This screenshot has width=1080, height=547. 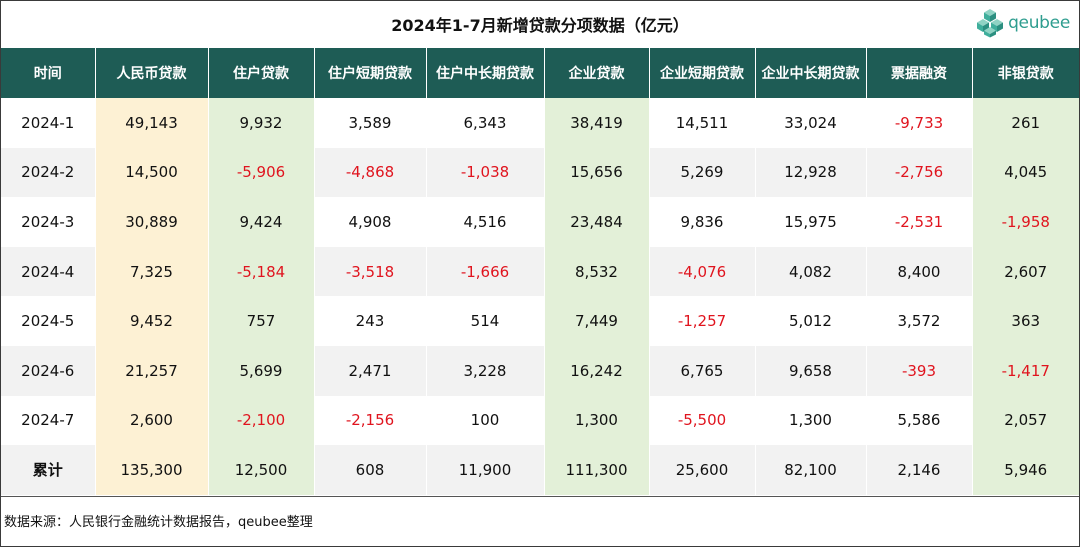 What do you see at coordinates (484, 222) in the screenshot?
I see `table-cell: 4,516` at bounding box center [484, 222].